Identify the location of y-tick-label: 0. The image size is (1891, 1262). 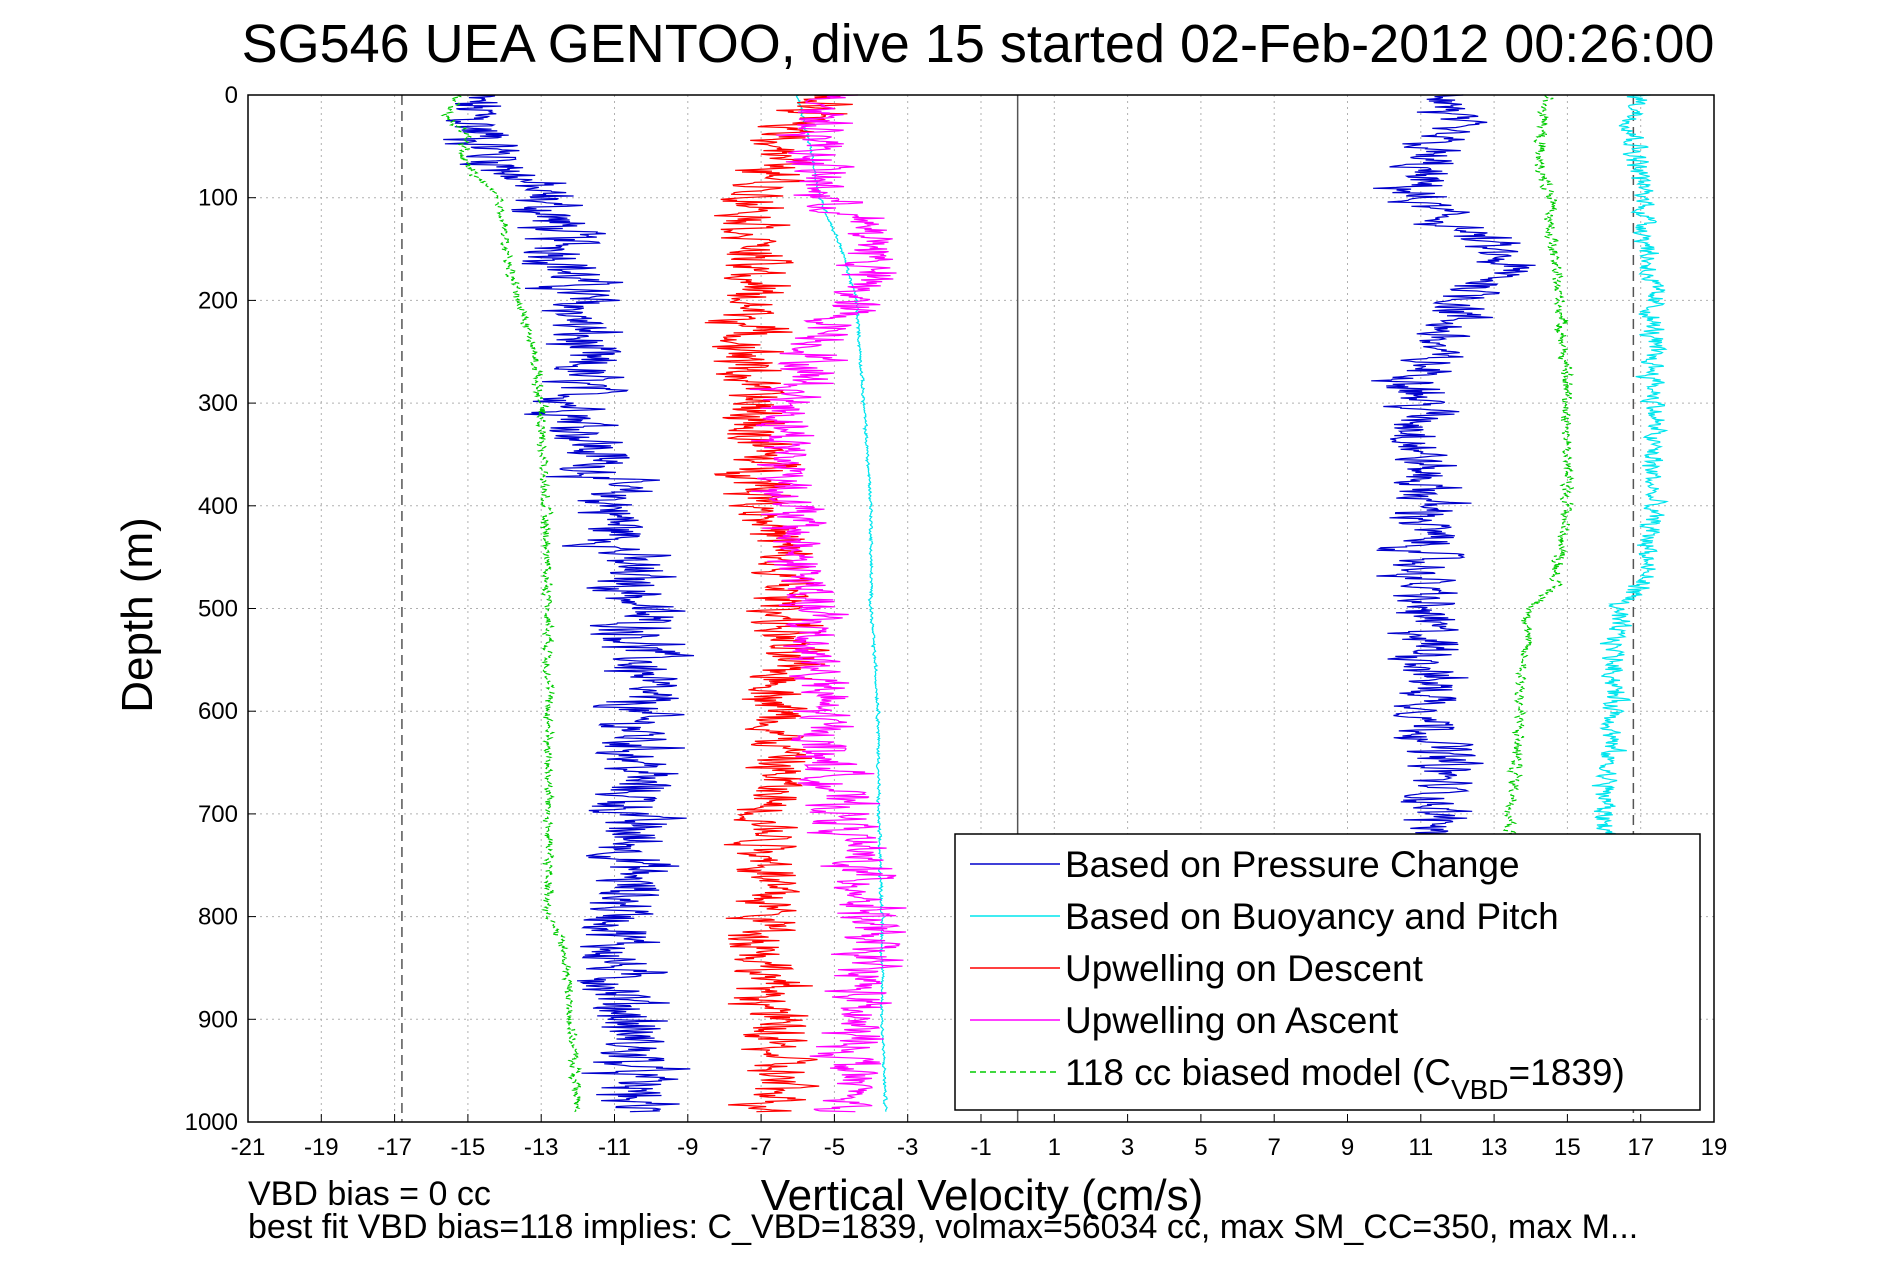
(231, 95).